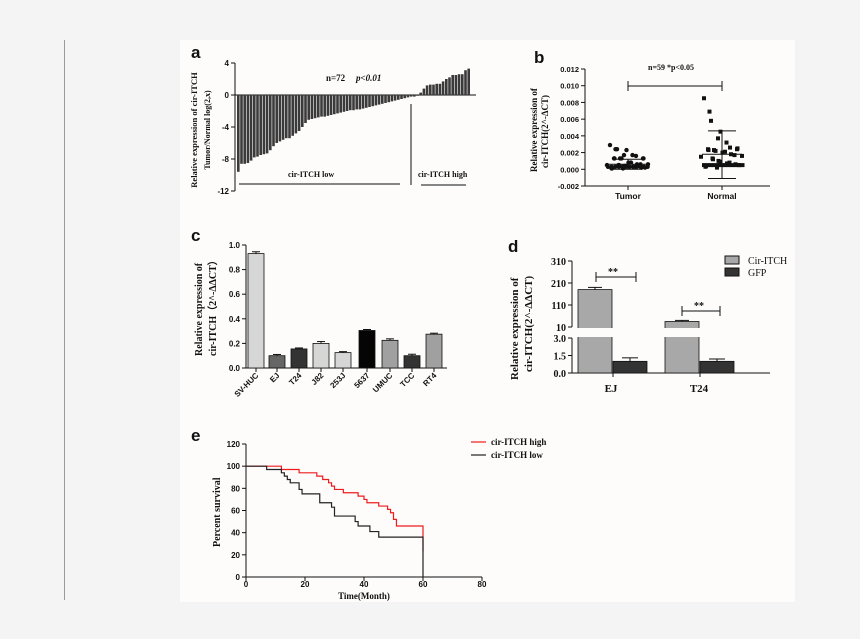  What do you see at coordinates (361, 380) in the screenshot?
I see `c-x-tick-label: 5637` at bounding box center [361, 380].